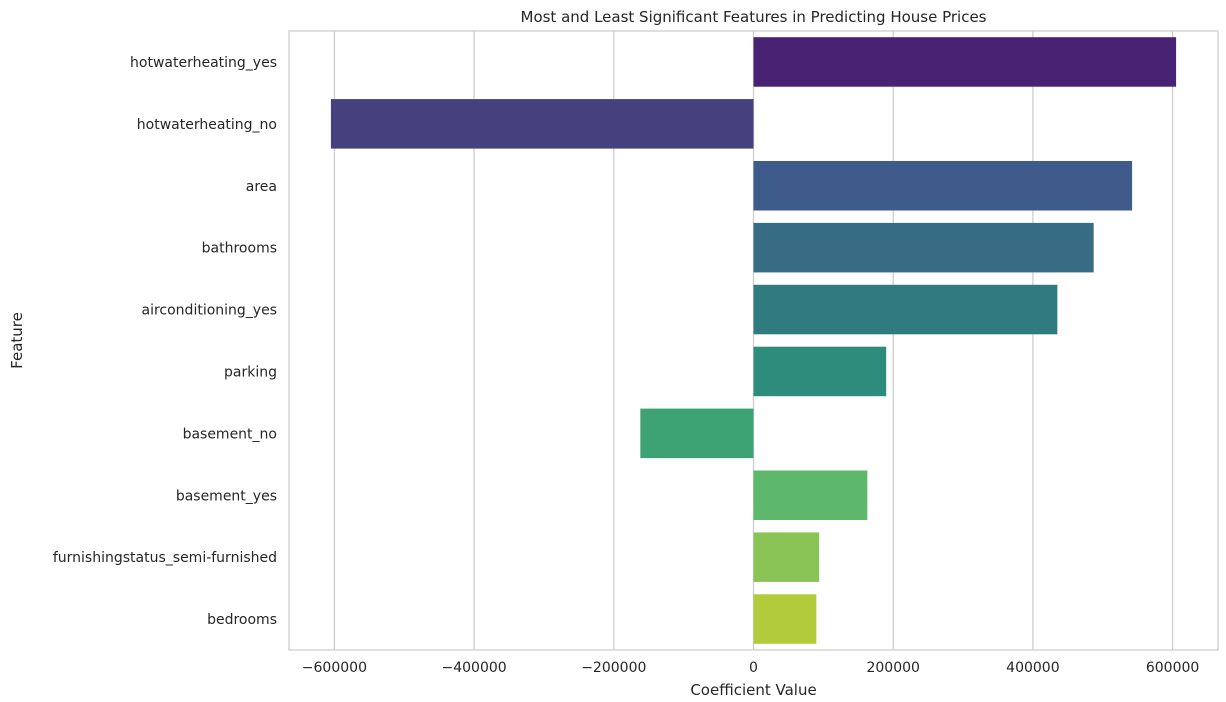  What do you see at coordinates (261, 187) in the screenshot?
I see `y-tick-label: area` at bounding box center [261, 187].